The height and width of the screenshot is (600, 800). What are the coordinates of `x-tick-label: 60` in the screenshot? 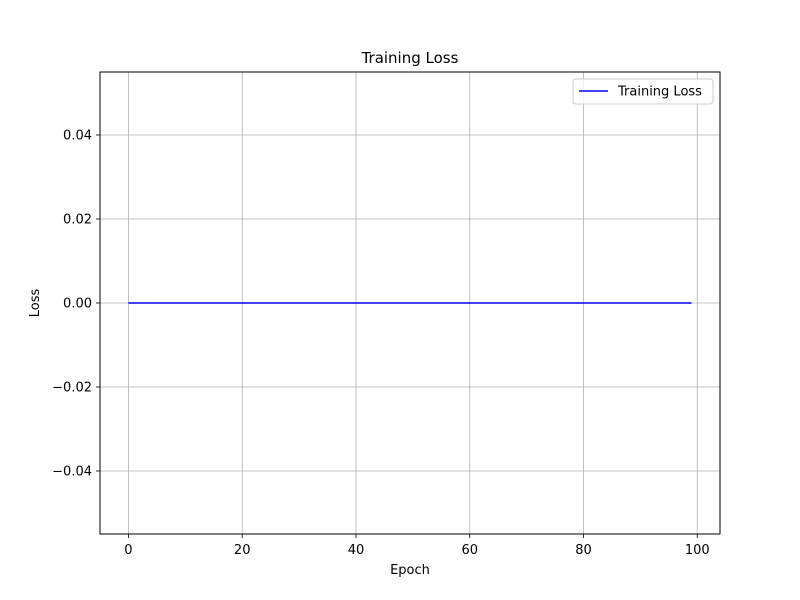 It's located at (469, 550).